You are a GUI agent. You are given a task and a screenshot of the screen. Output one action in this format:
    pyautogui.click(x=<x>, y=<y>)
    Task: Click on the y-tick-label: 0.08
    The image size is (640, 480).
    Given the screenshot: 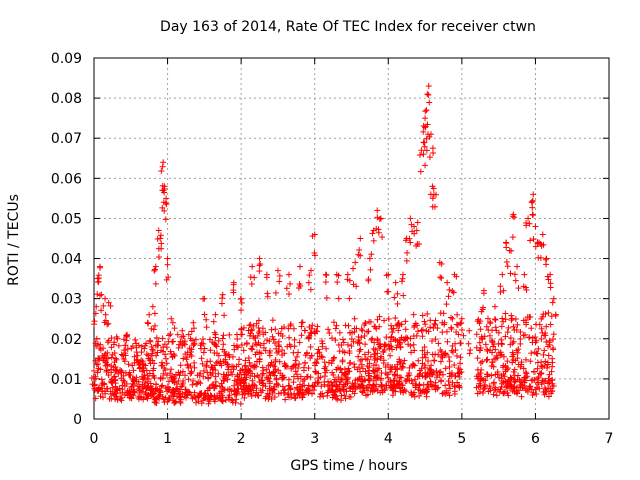 What is the action you would take?
    pyautogui.click(x=66, y=99)
    